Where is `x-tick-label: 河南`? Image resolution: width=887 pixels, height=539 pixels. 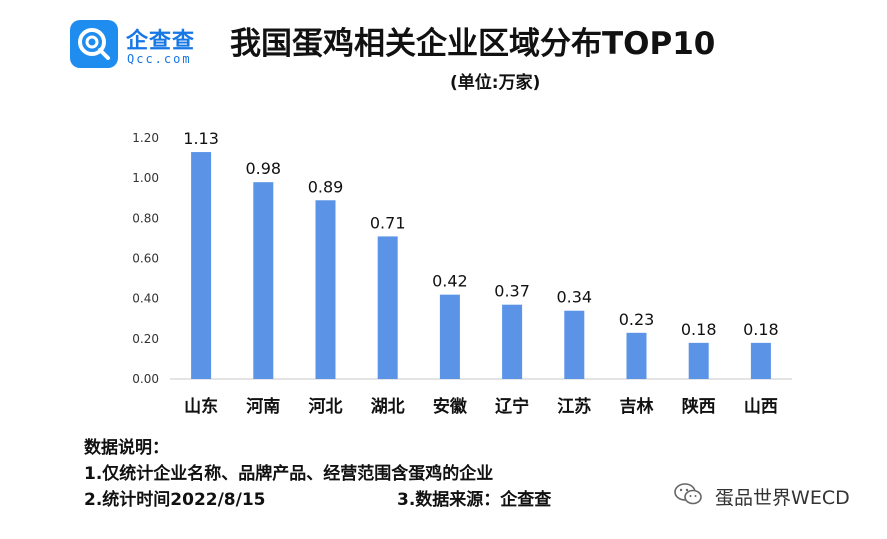 x-tick-label: 河南 is located at coordinates (263, 406).